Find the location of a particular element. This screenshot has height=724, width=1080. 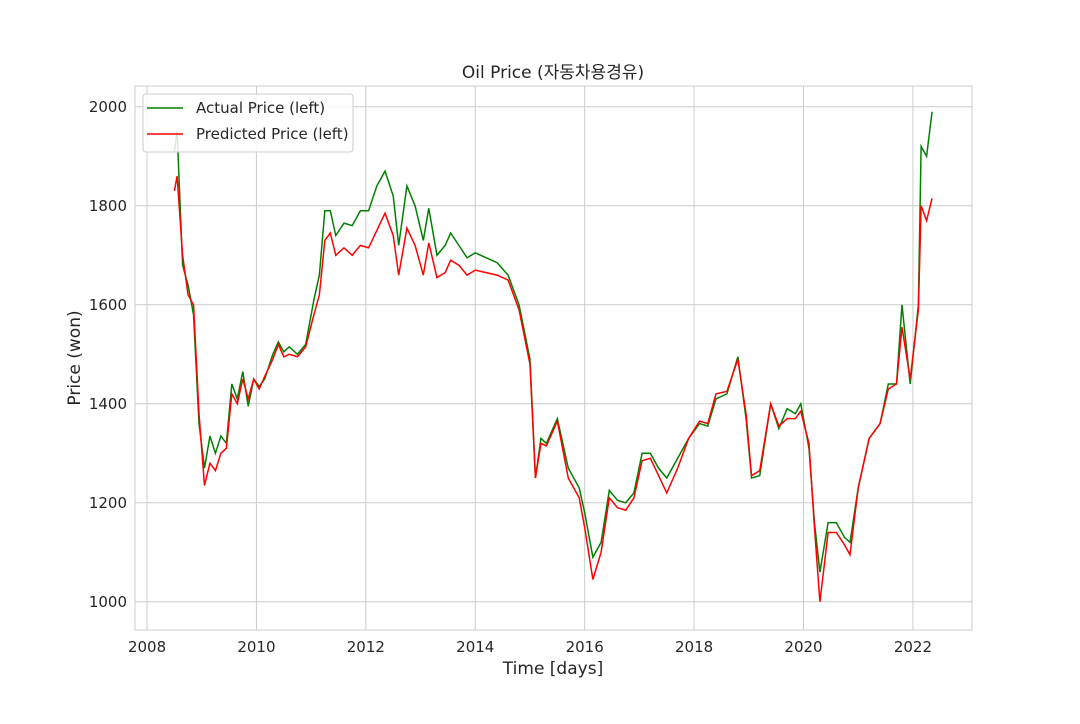

y-tick-label: 1600 is located at coordinates (108, 305).